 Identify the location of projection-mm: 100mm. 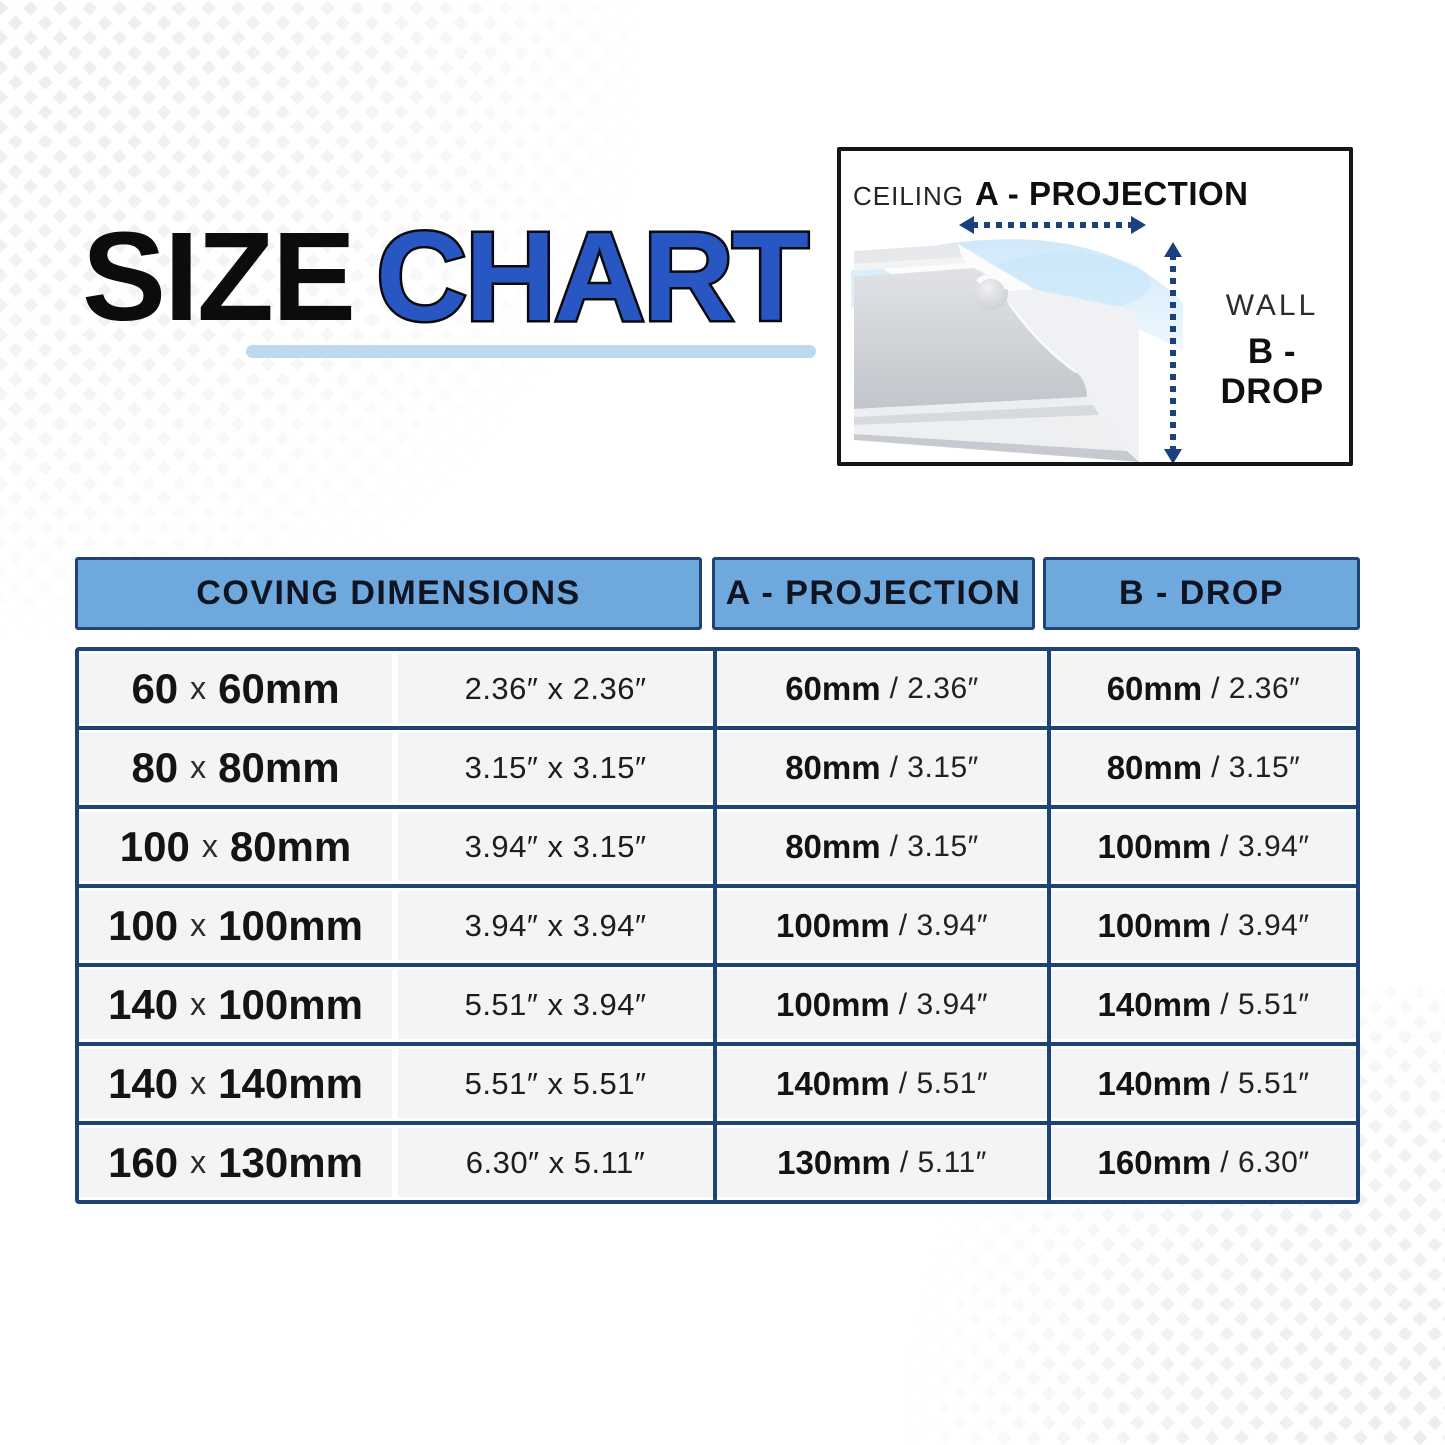
(833, 925).